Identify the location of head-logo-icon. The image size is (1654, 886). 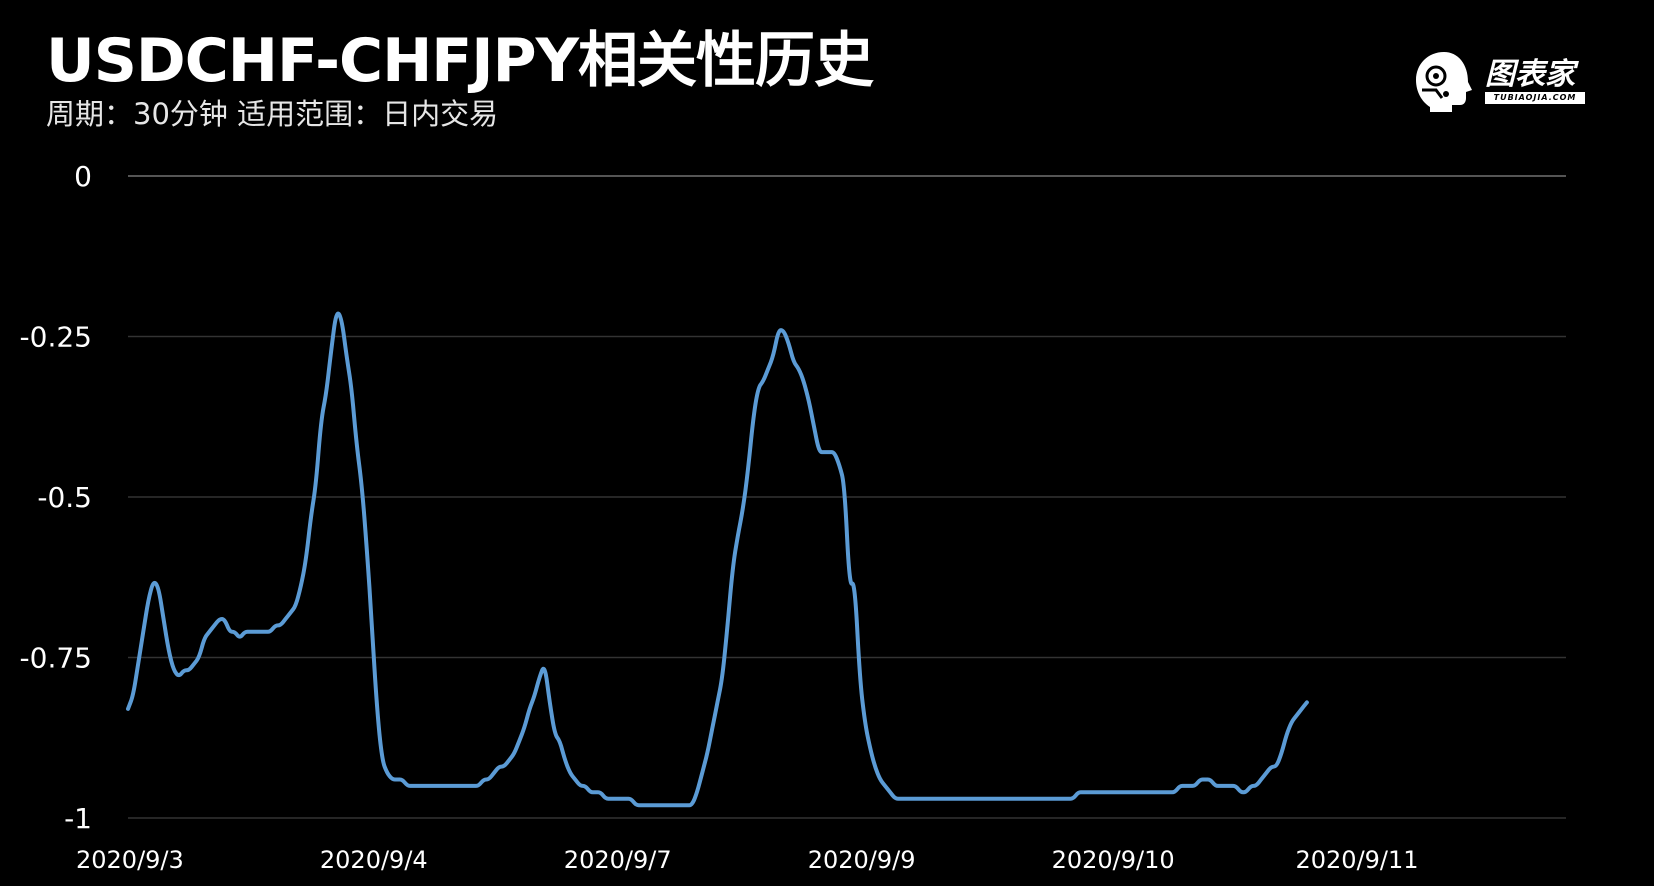
(1444, 82).